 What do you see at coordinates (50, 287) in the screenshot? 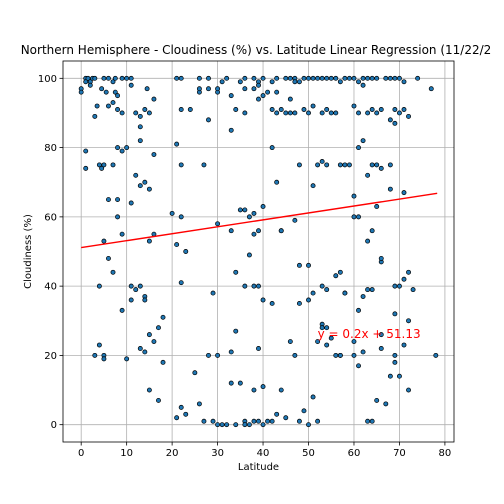
I see `y-tick-label: 40` at bounding box center [50, 287].